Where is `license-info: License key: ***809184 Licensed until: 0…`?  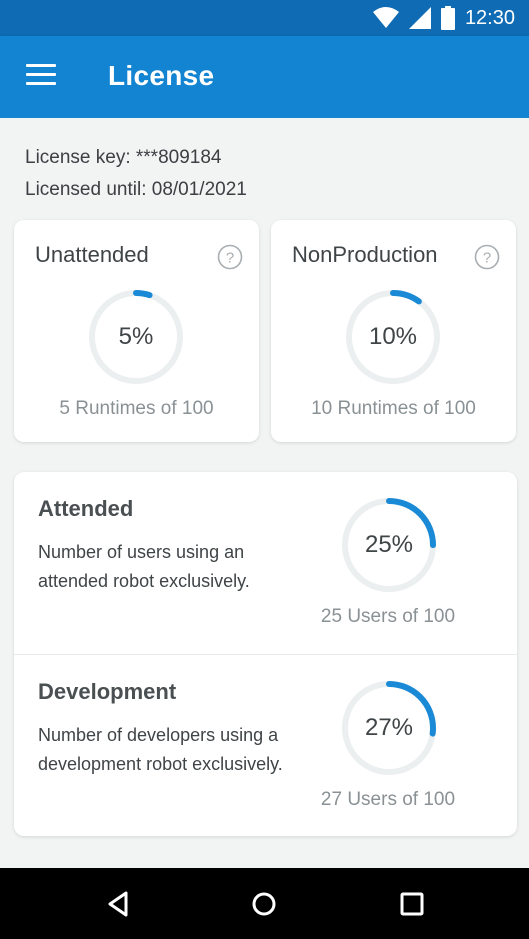 license-info: License key: ***809184 Licensed until: 0… is located at coordinates (136, 174).